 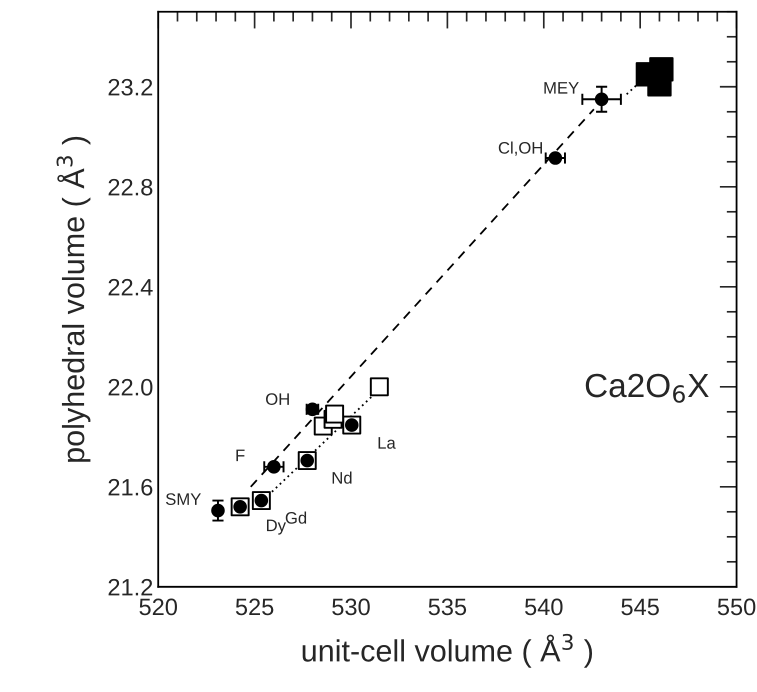 What do you see at coordinates (240, 456) in the screenshot?
I see `annotation: F` at bounding box center [240, 456].